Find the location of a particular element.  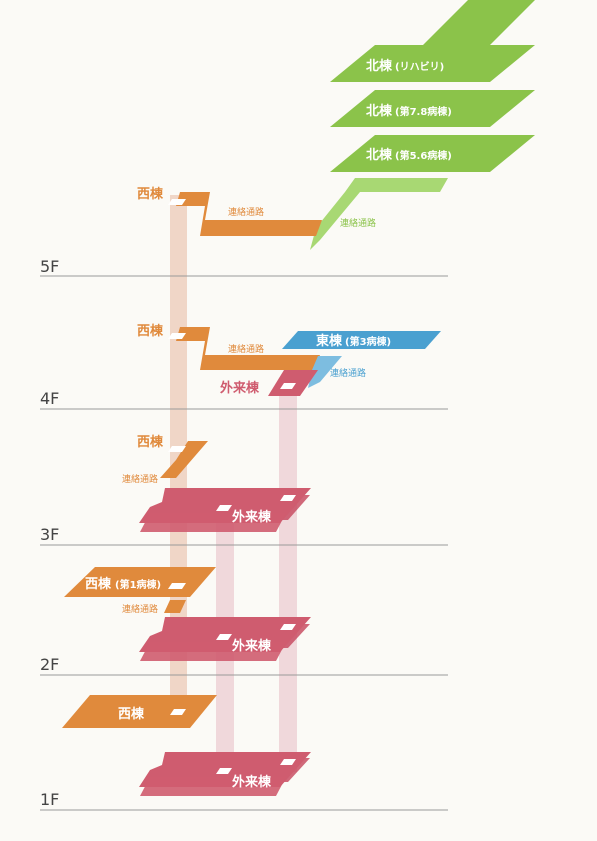

north-78-label: 北棟 is located at coordinates (379, 111).